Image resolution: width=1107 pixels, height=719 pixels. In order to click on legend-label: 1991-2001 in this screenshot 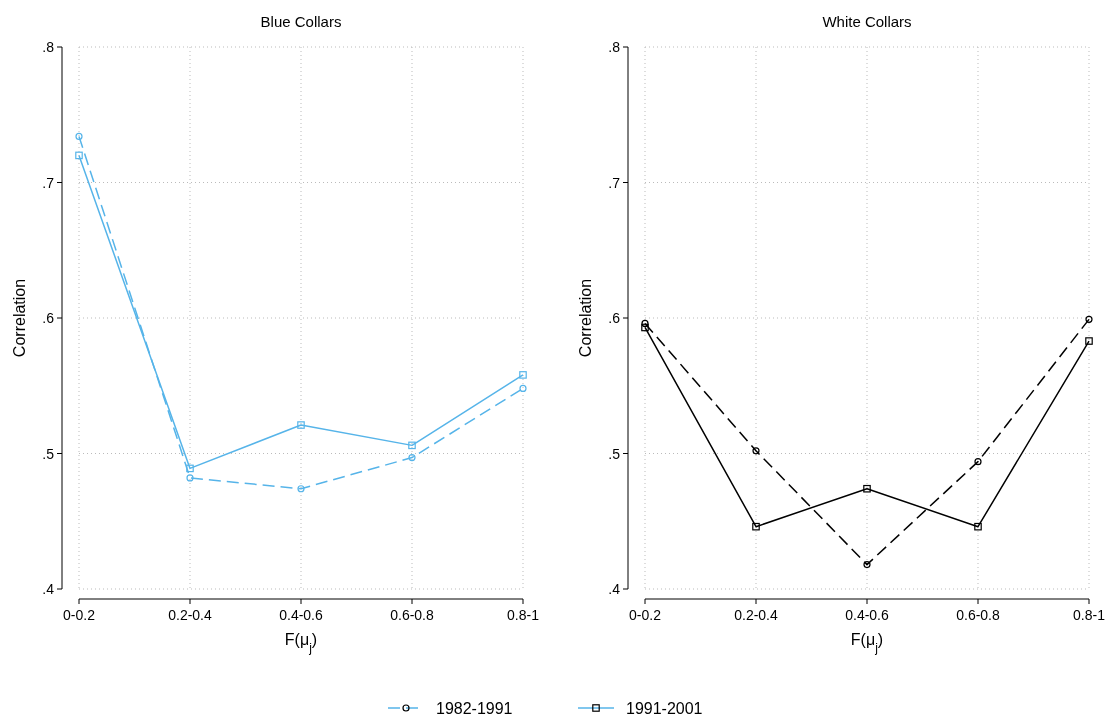, I will do `click(664, 708)`.